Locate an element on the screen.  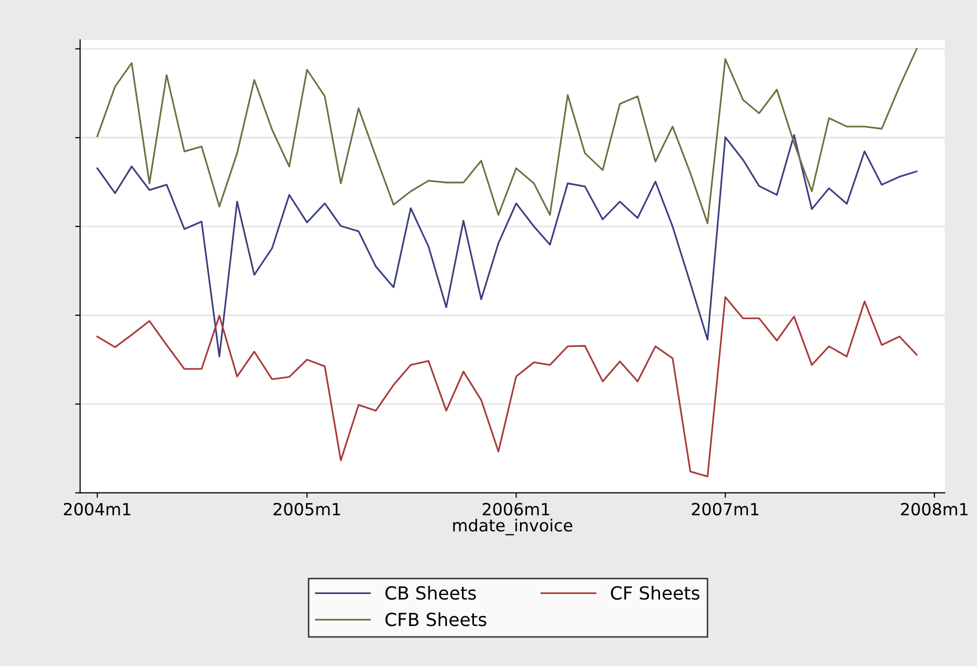
x-tick-label: 2004m1 is located at coordinates (97, 509).